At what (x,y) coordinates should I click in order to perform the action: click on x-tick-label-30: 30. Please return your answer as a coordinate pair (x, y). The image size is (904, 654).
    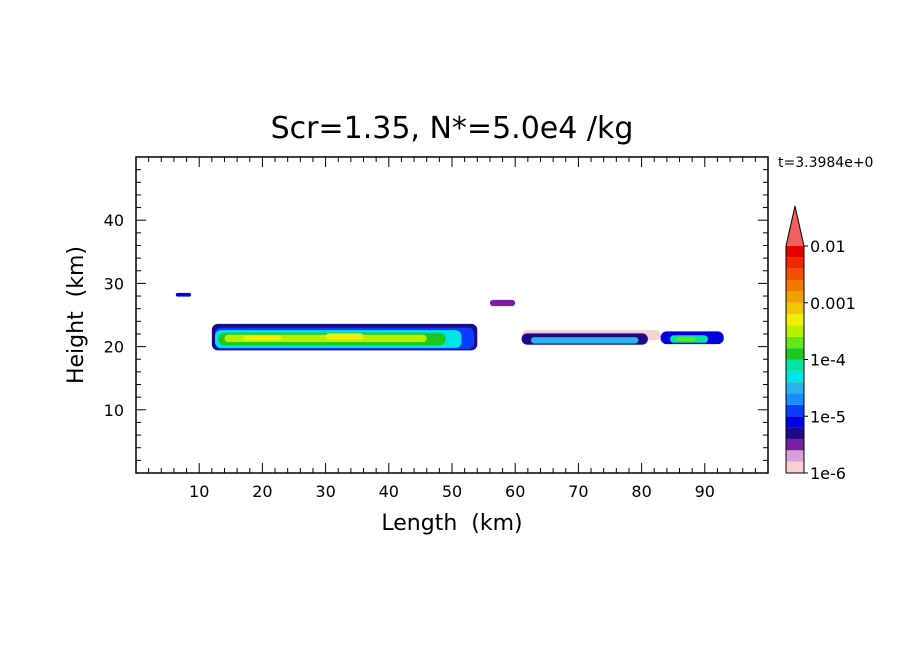
    Looking at the image, I should click on (325, 491).